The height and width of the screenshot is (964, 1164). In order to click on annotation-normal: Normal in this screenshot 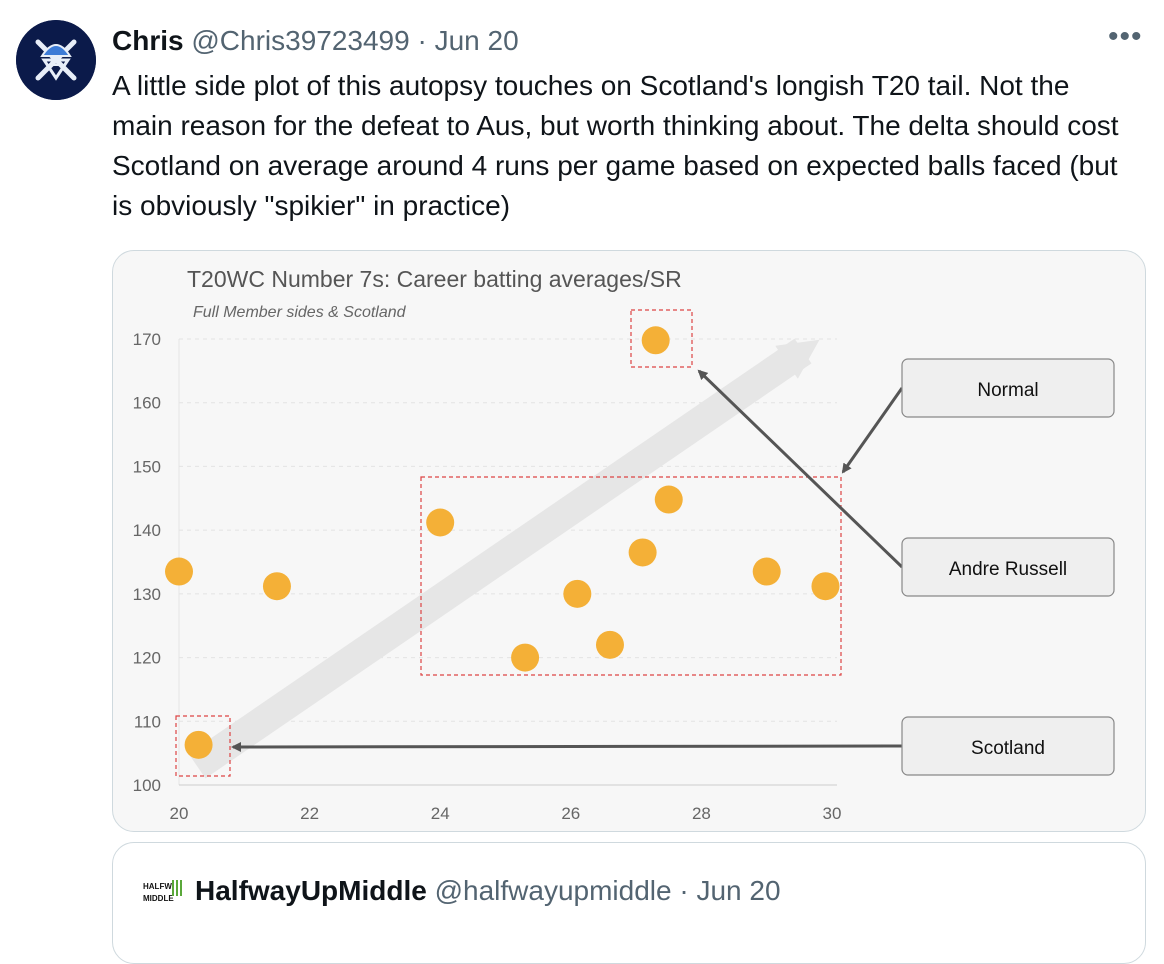, I will do `click(1008, 388)`.